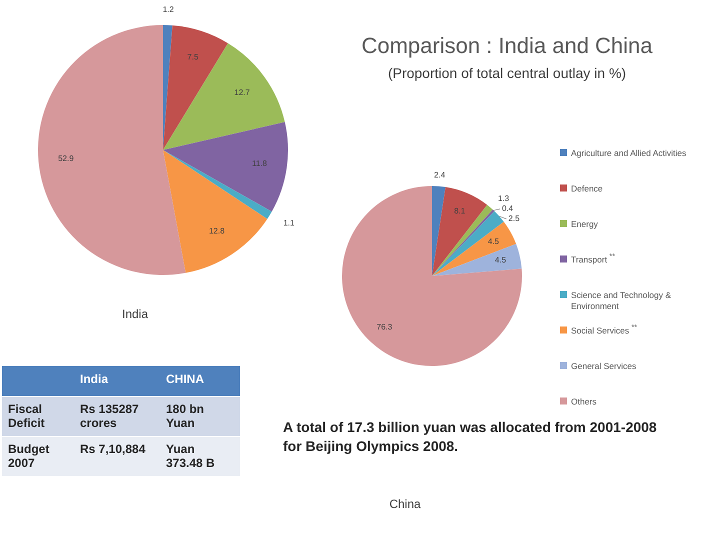  What do you see at coordinates (621, 300) in the screenshot?
I see `legend-label: Science and Technology & Environment` at bounding box center [621, 300].